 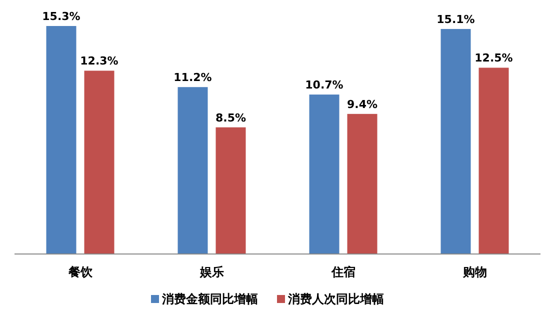 I want to click on data-label: 8.5%, so click(x=230, y=117).